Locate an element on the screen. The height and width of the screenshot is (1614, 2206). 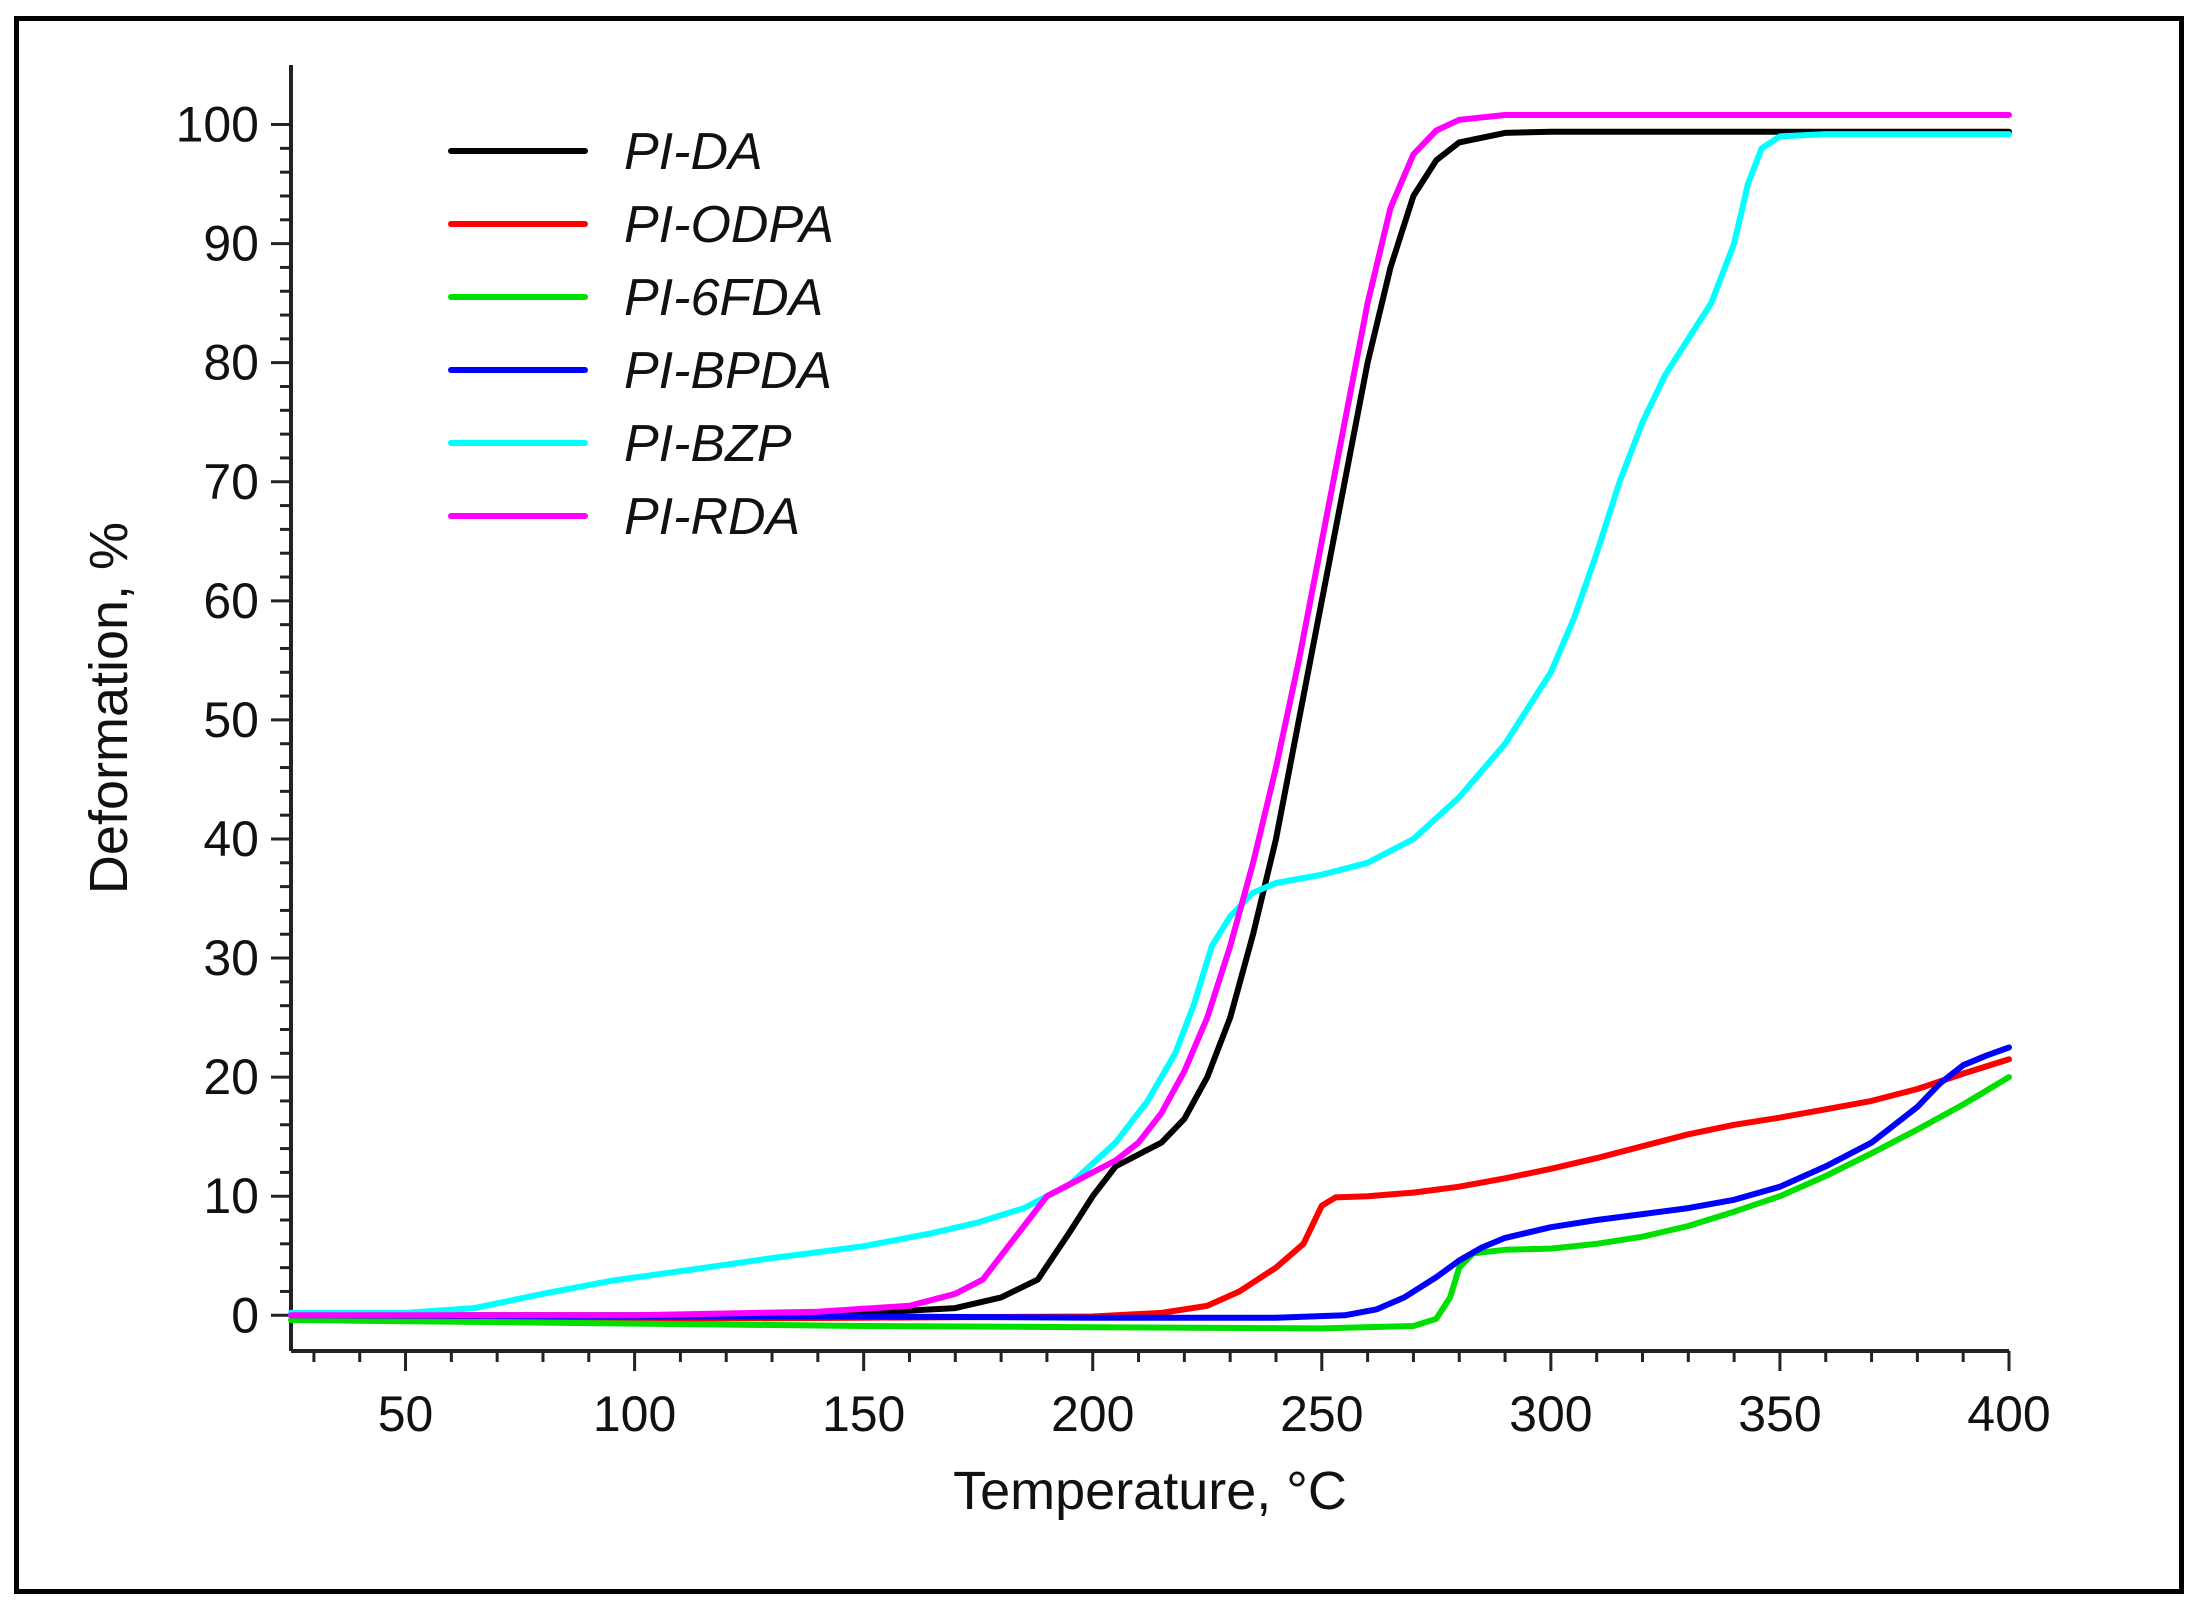
y-tick-label: 70 is located at coordinates (231, 482).